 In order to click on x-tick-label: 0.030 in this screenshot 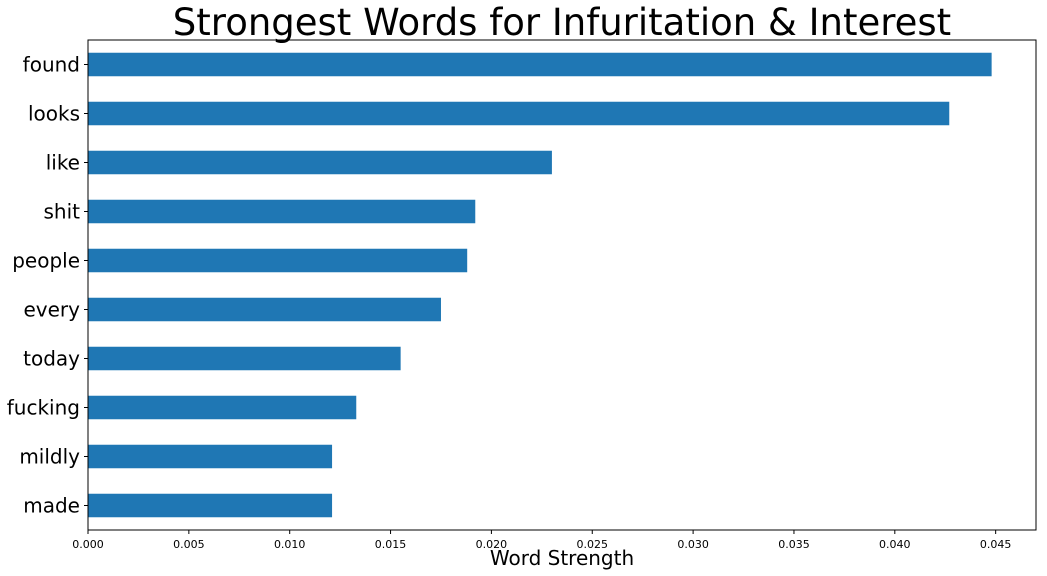, I will do `click(693, 544)`.